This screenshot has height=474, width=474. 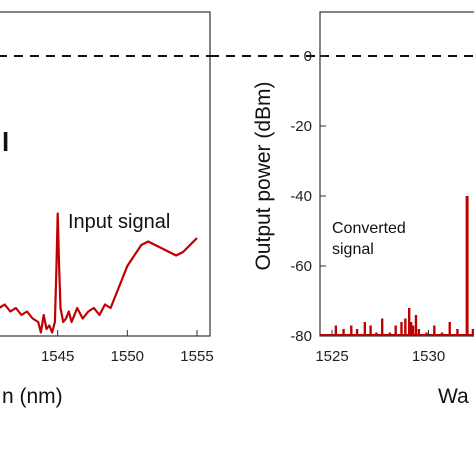 I want to click on right-y-tick-label: -40, so click(x=301, y=196).